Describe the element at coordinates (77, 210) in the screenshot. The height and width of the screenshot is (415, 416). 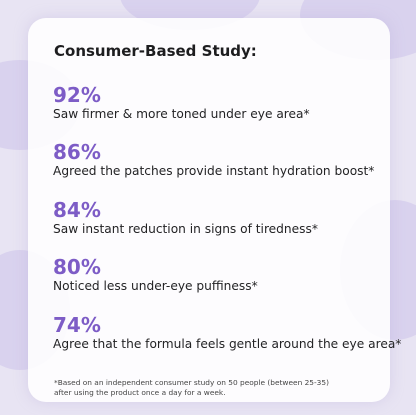
I see `stat-value: 84%` at that location.